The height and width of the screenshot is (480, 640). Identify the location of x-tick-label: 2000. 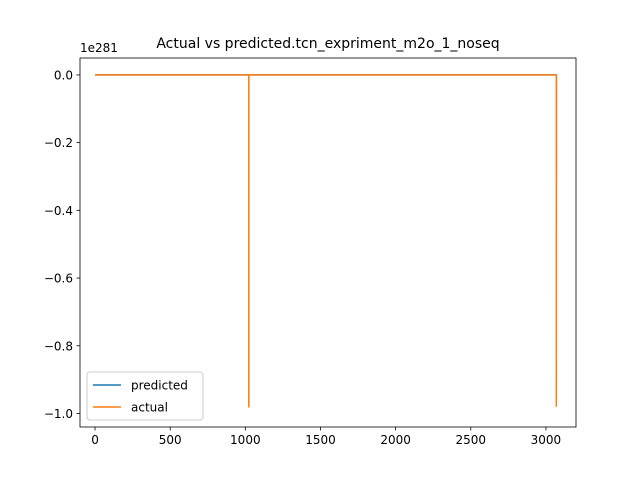
(395, 440).